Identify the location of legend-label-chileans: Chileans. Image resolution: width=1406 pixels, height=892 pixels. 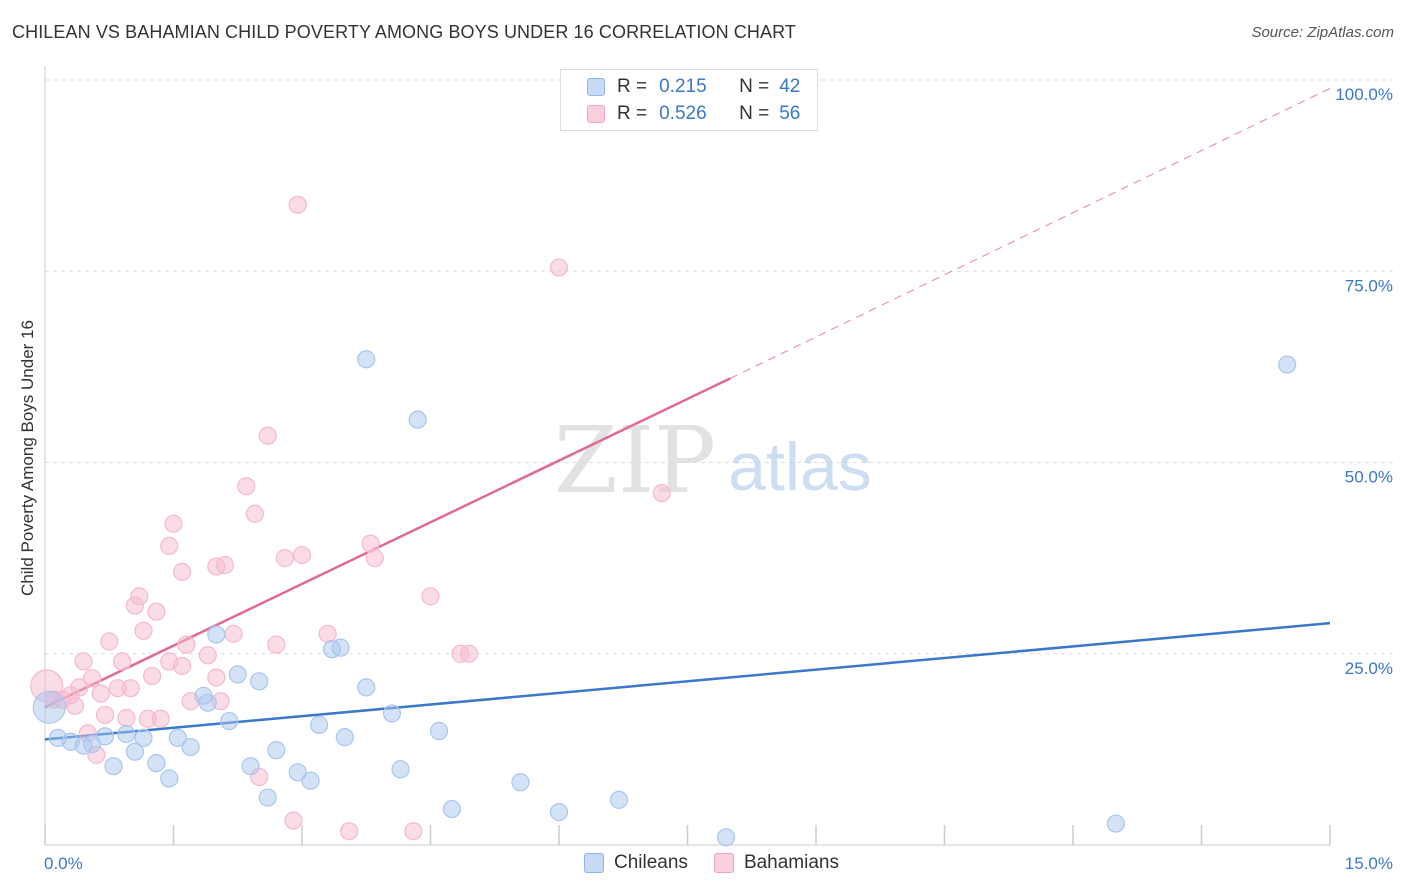
(651, 862).